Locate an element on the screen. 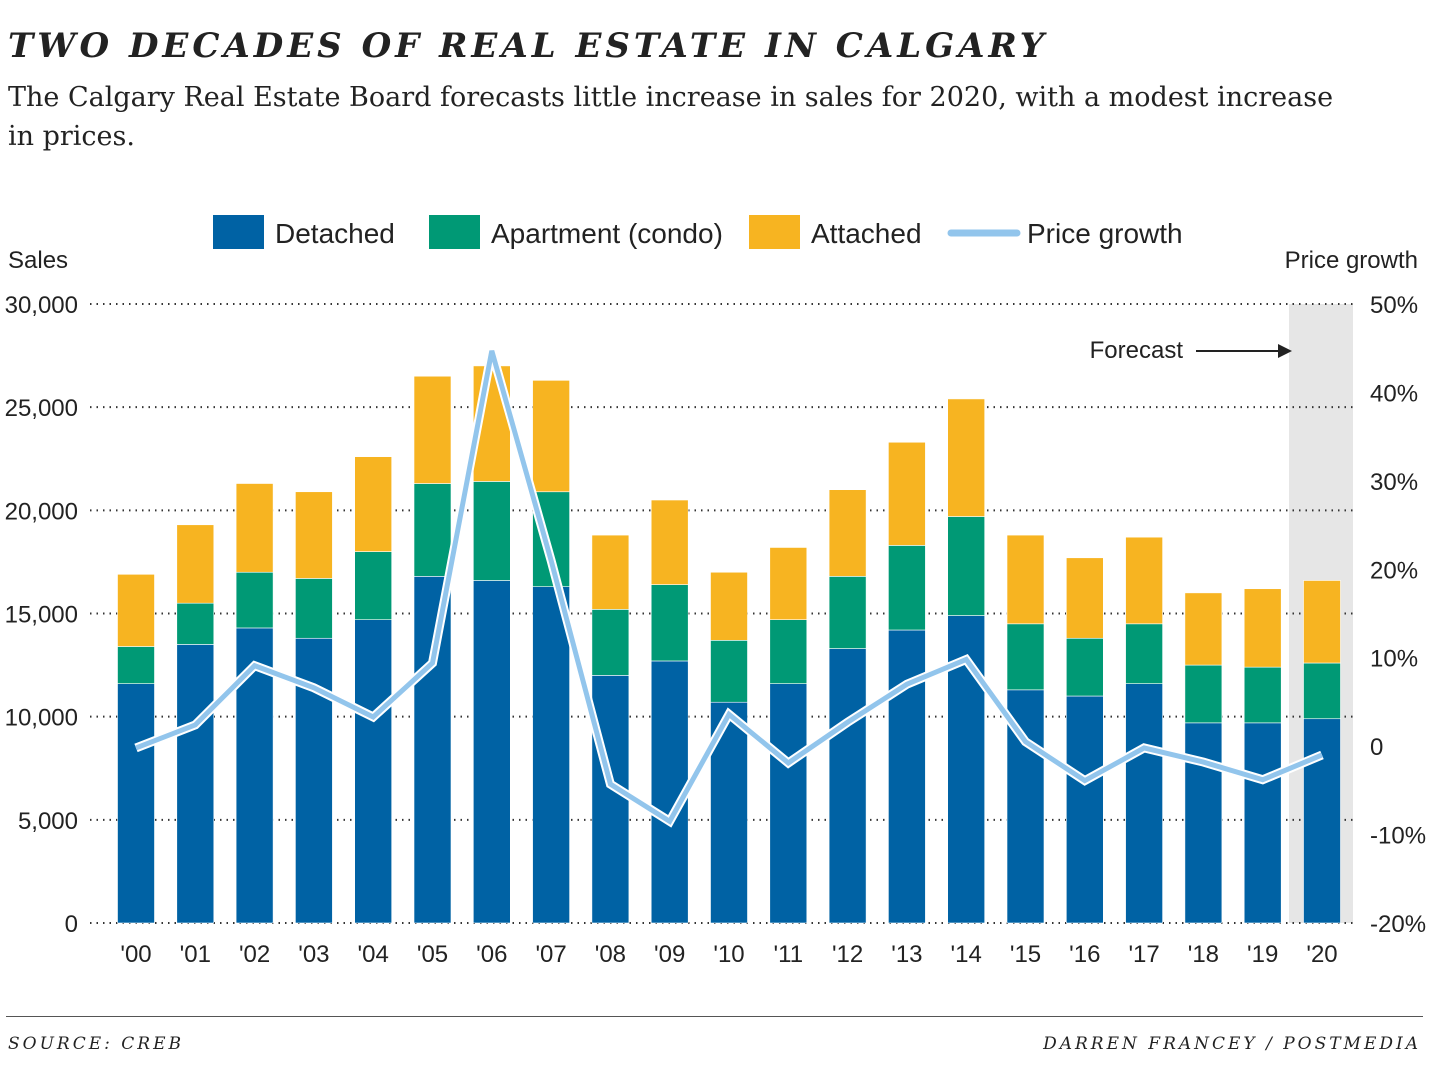  x-tick-label: '00 is located at coordinates (135, 954).